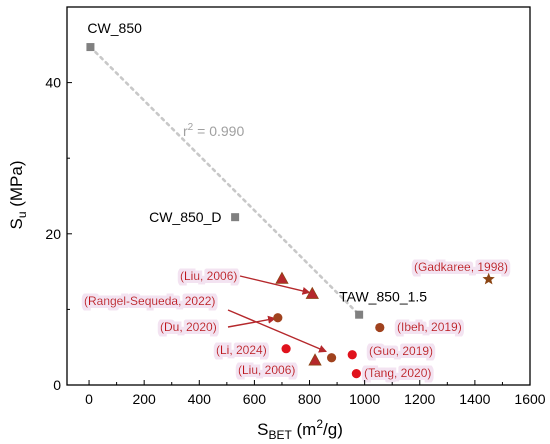  What do you see at coordinates (18, 194) in the screenshot?
I see `y-axis-title: Su (MPa)` at bounding box center [18, 194].